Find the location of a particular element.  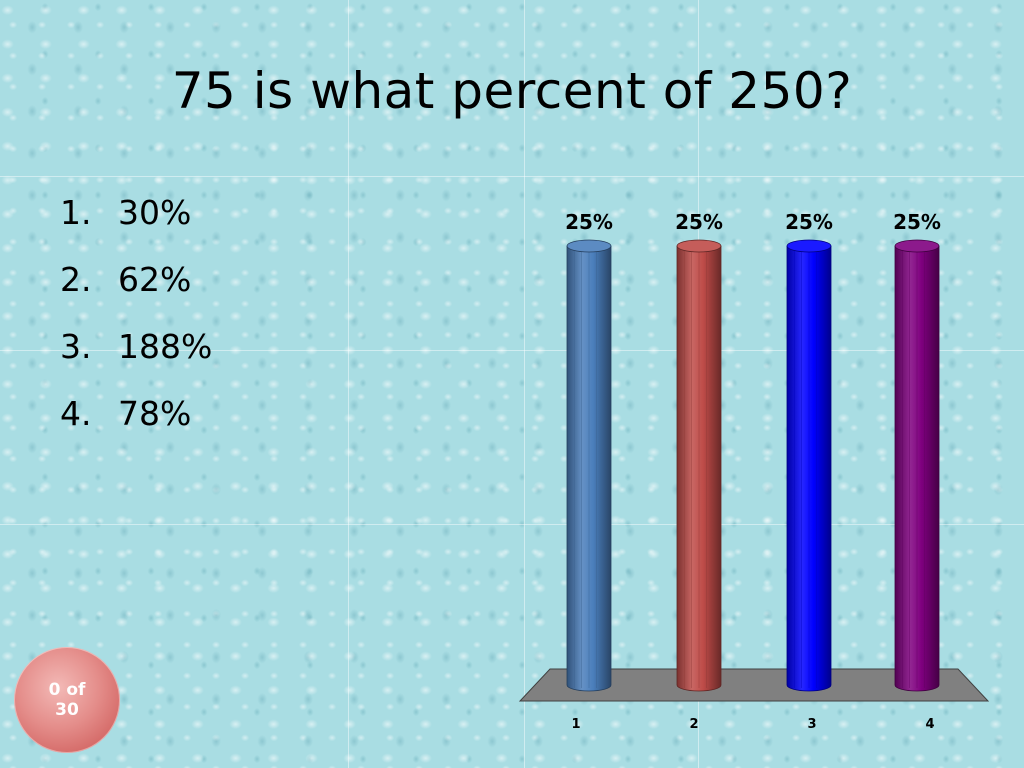

answer-option-3: 3. 188% is located at coordinates (136, 355).